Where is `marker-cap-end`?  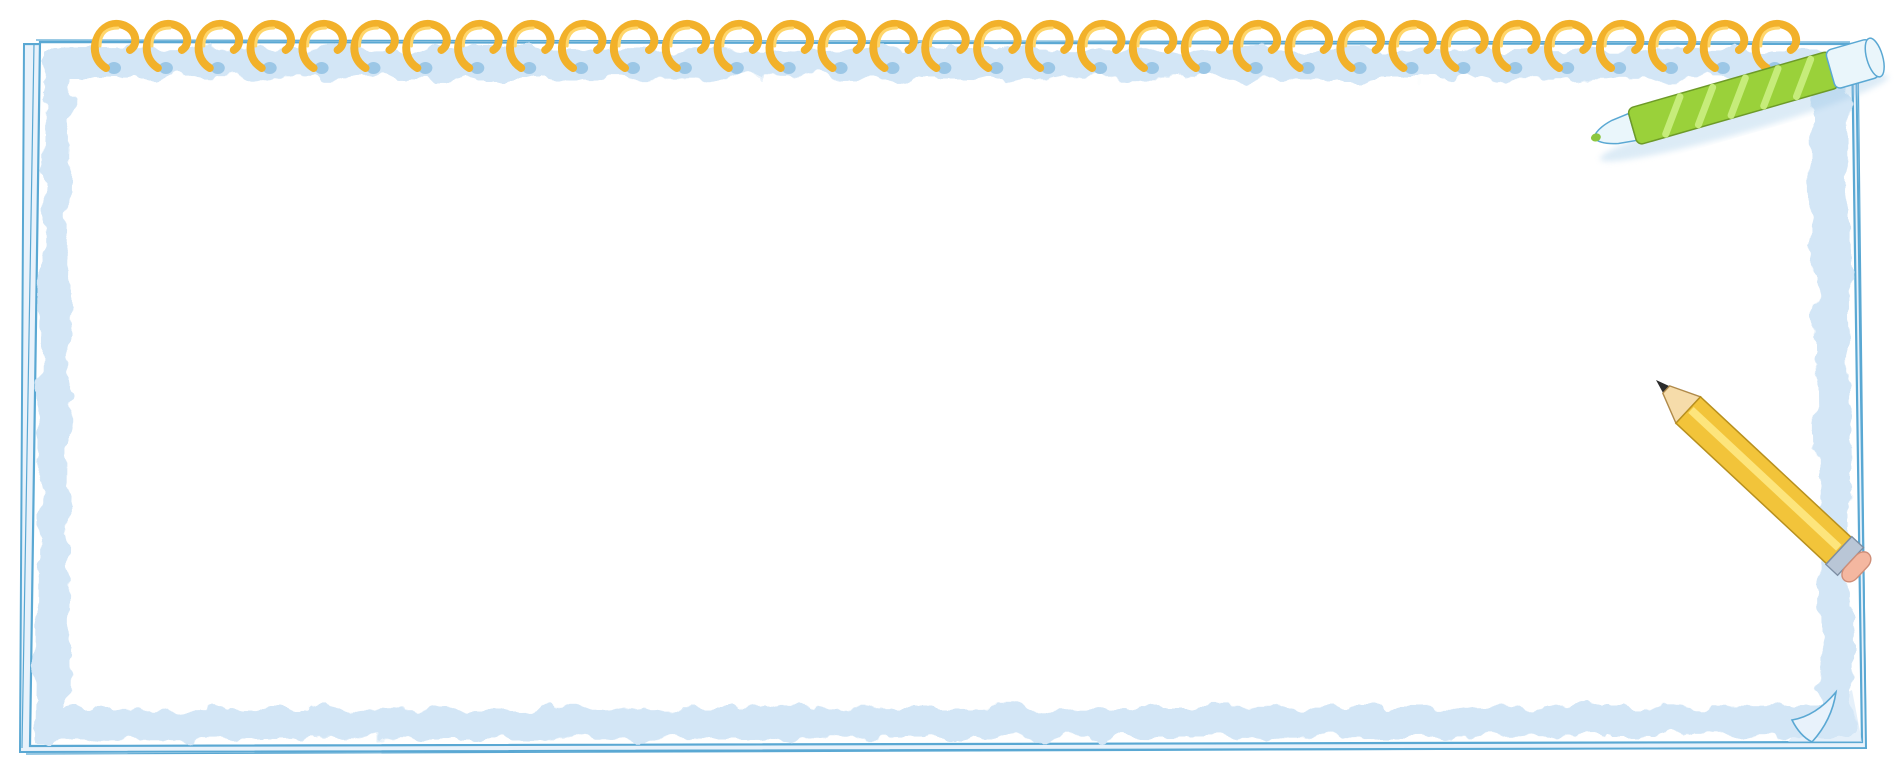
marker-cap-end is located at coordinates (1874, 57).